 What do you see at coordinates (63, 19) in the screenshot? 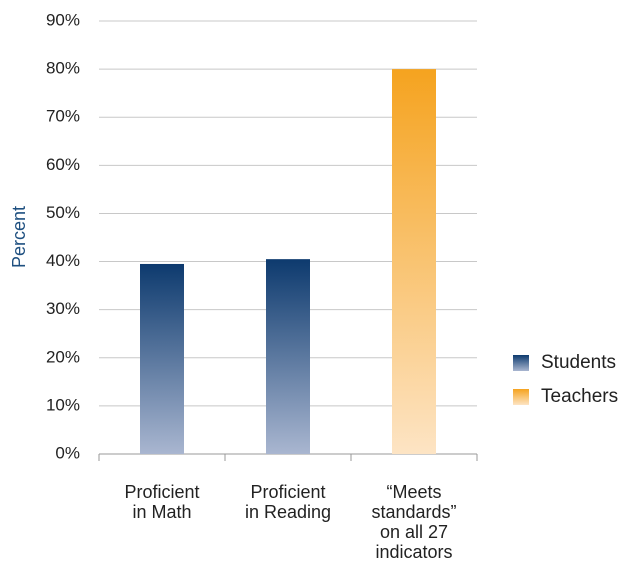
I see `y-tick-label: 90%` at bounding box center [63, 19].